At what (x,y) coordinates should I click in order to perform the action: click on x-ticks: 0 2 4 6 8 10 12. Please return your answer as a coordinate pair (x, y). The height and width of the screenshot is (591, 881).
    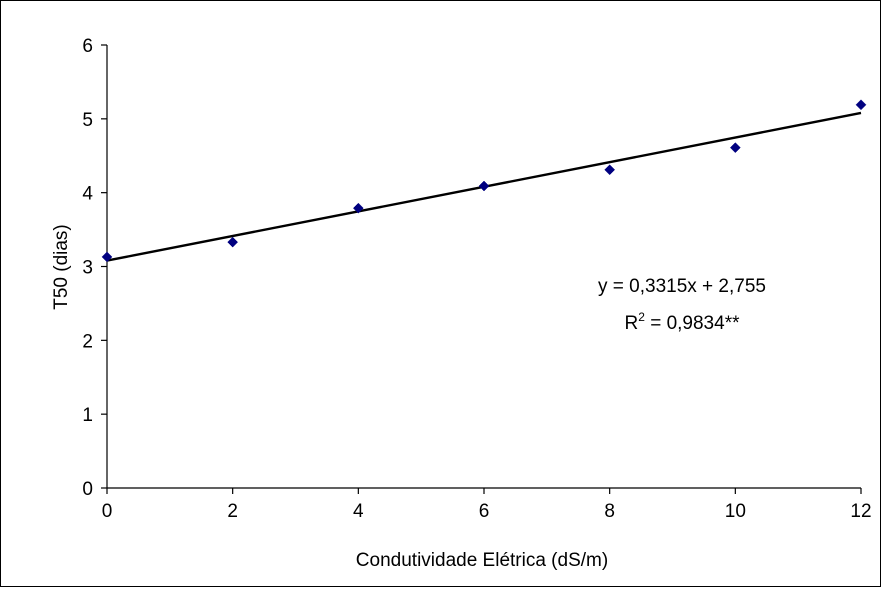
    Looking at the image, I should click on (487, 505).